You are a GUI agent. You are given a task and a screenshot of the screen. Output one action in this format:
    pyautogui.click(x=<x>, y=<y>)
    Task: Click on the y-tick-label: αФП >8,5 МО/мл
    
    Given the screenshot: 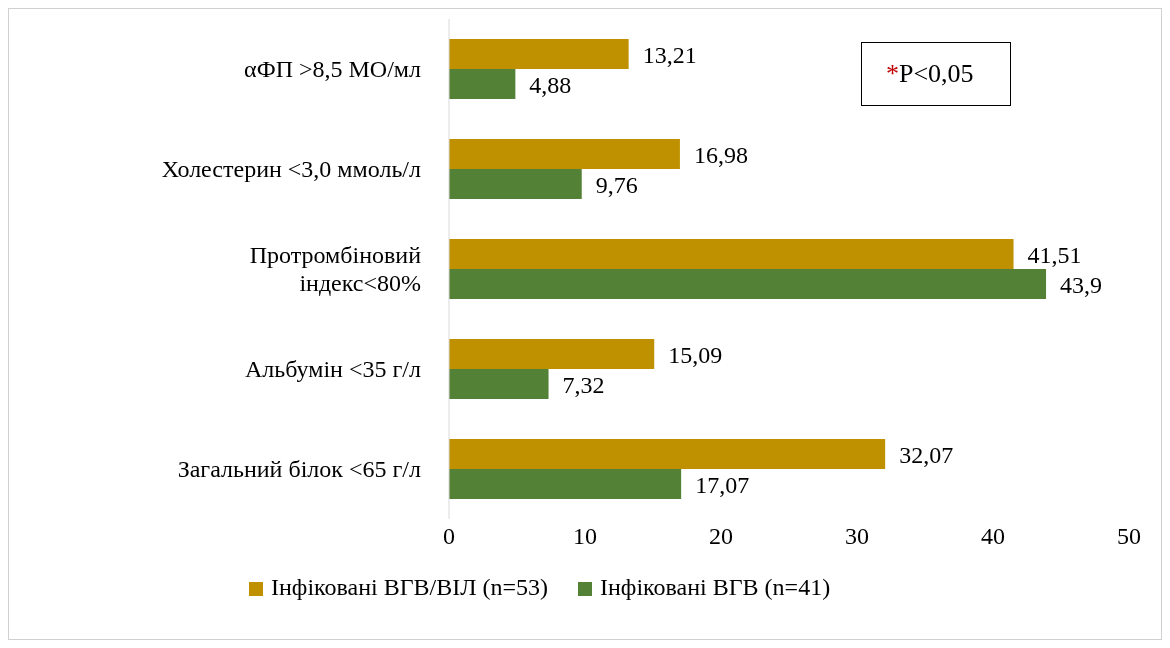 What is the action you would take?
    pyautogui.click(x=333, y=69)
    